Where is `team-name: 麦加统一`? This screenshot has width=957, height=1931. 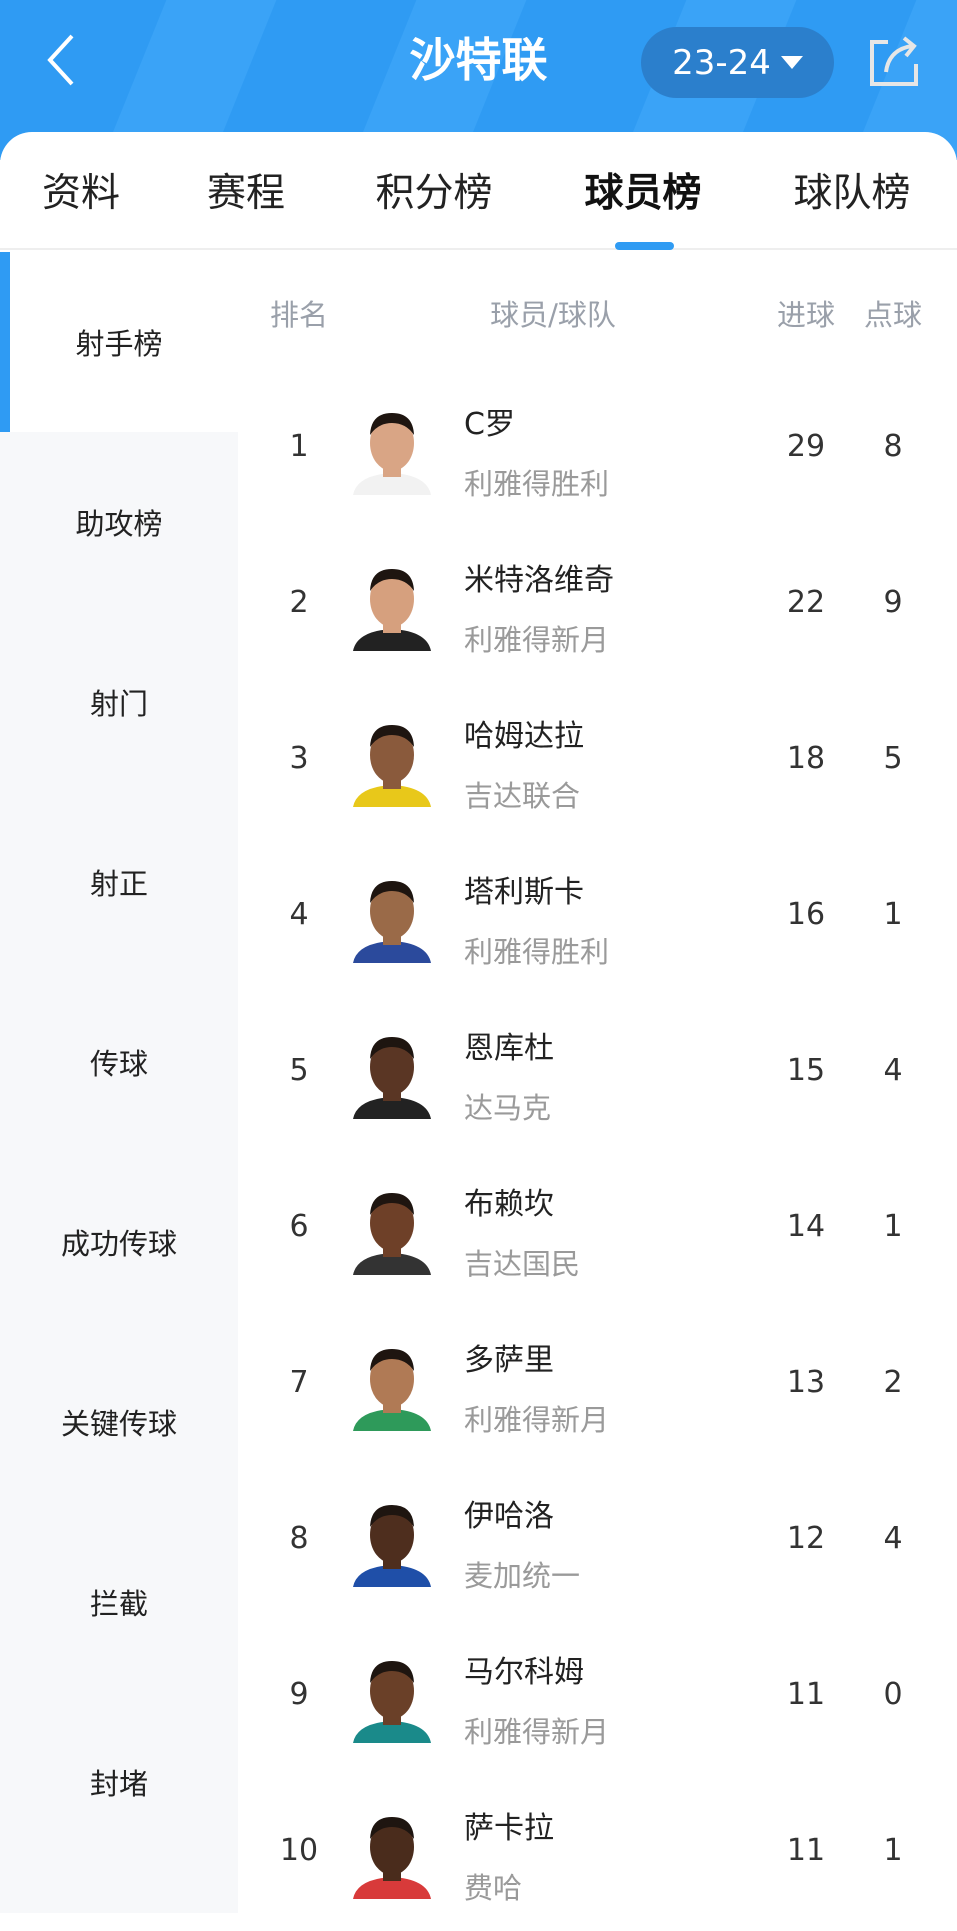
team-name: 麦加统一 is located at coordinates (522, 1576).